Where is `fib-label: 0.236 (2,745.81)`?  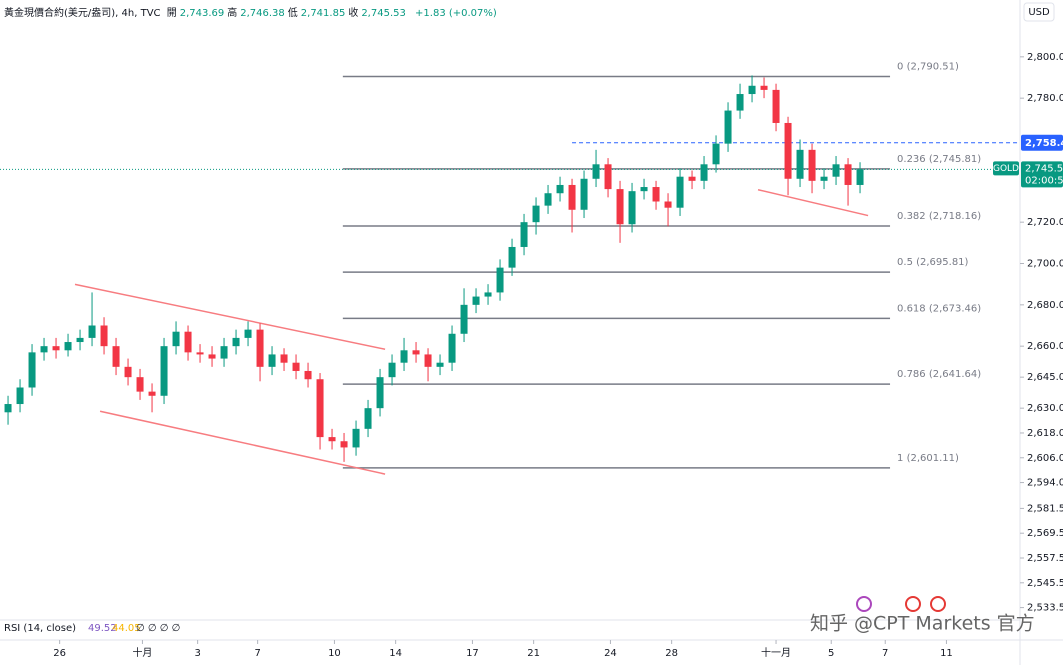 fib-label: 0.236 (2,745.81) is located at coordinates (939, 159).